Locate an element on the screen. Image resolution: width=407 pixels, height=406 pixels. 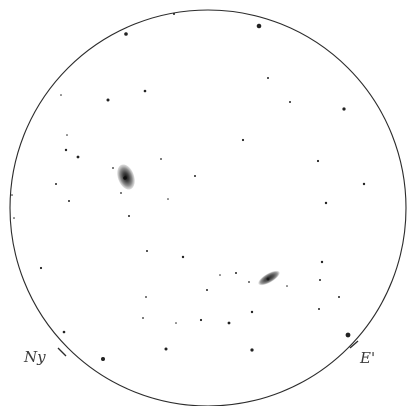
north-tick is located at coordinates (62, 352).